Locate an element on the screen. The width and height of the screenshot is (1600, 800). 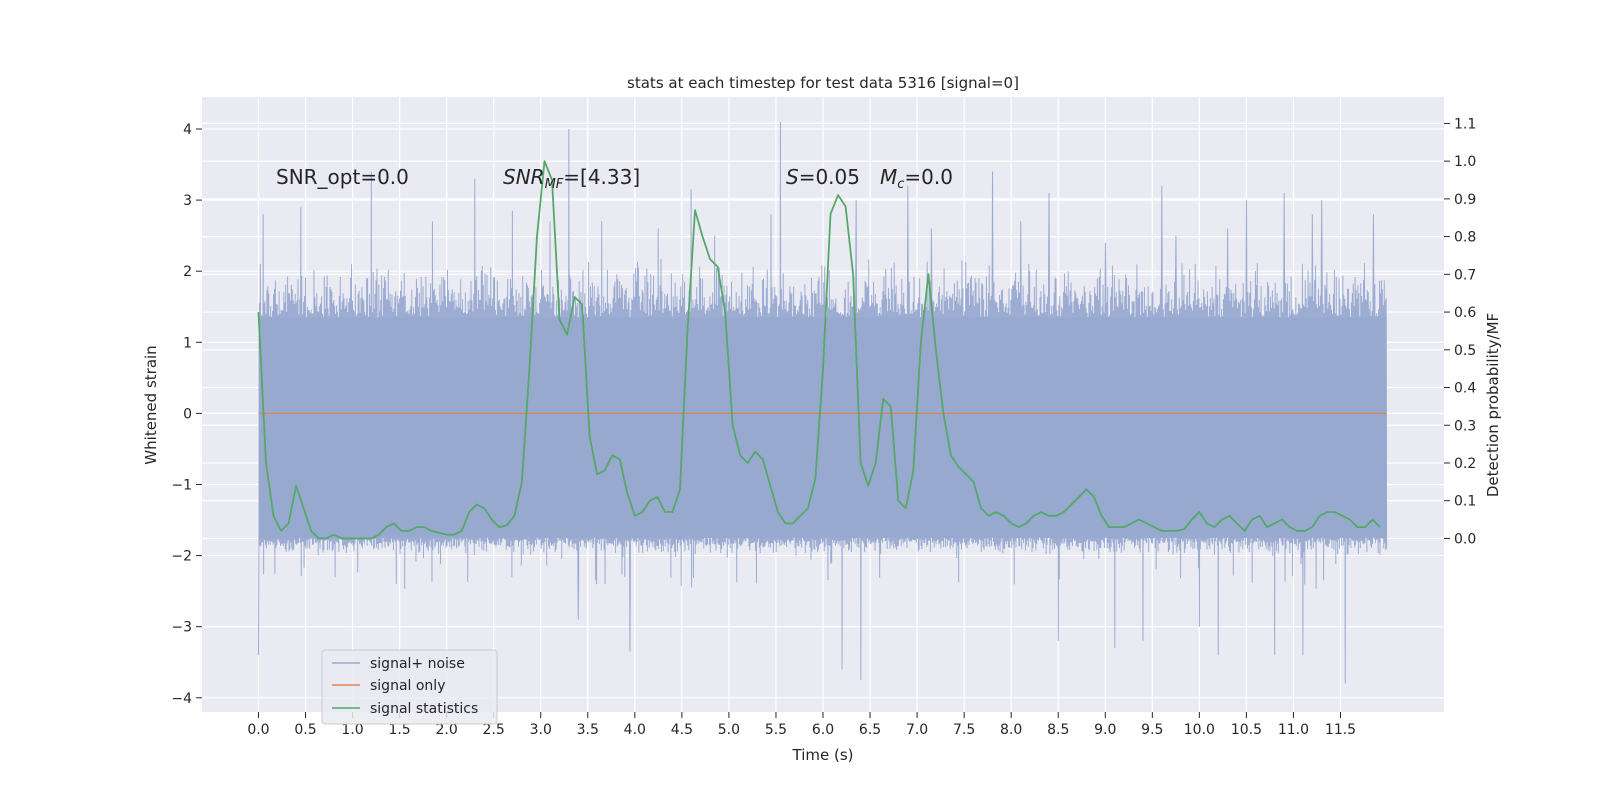
y2-tick-label: 0.8 is located at coordinates (1465, 238).